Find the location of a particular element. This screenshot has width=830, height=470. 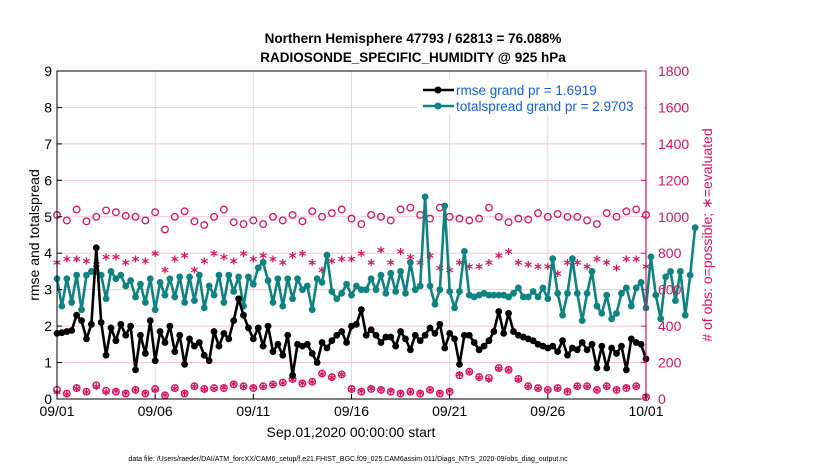

y2-tick-label: 1800 is located at coordinates (673, 71).